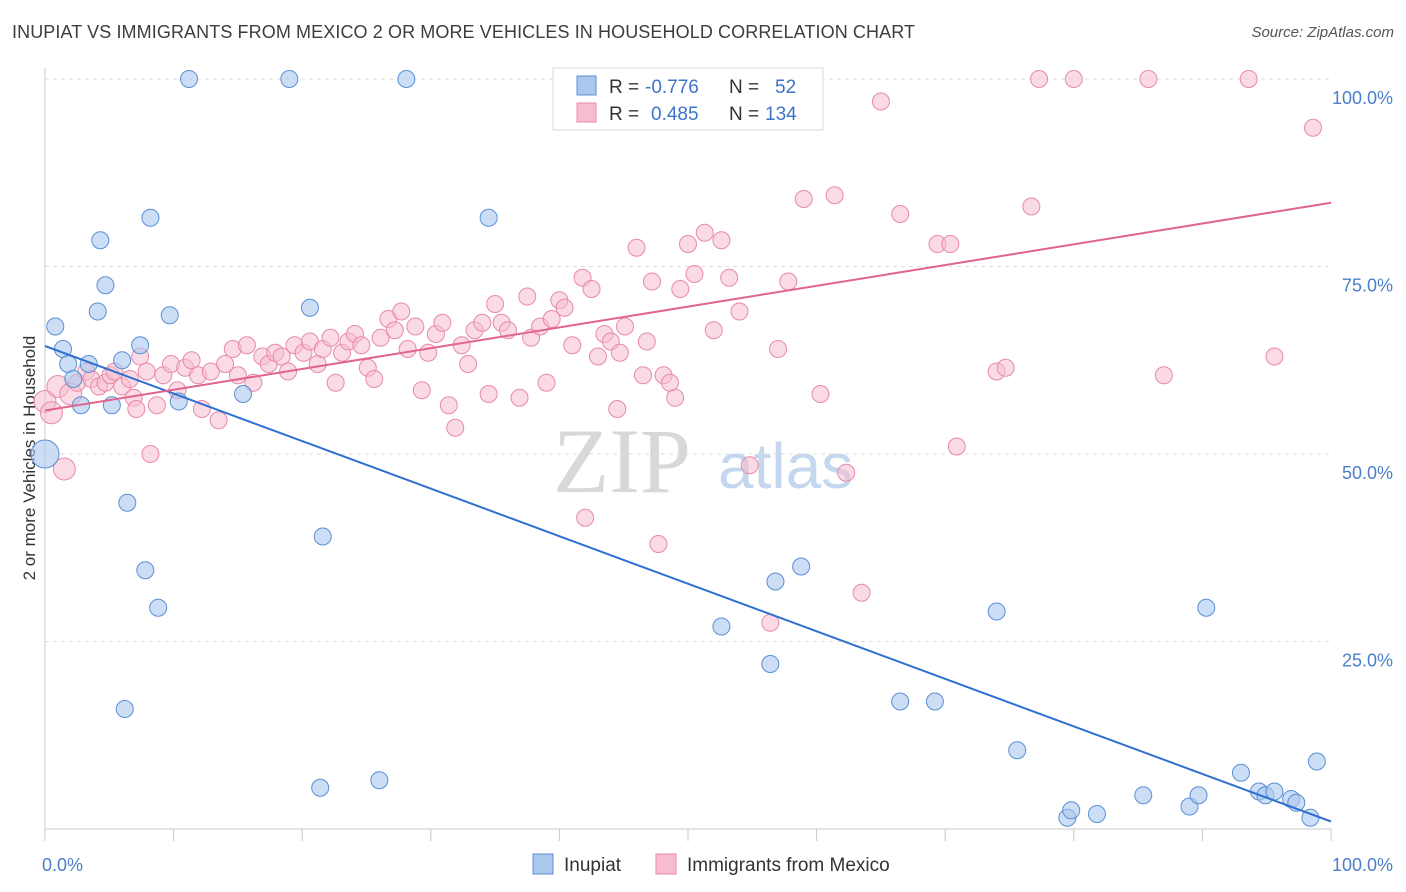 The height and width of the screenshot is (892, 1406). Describe the element at coordinates (624, 87) in the screenshot. I see `legend-r-label-1: R =` at that location.